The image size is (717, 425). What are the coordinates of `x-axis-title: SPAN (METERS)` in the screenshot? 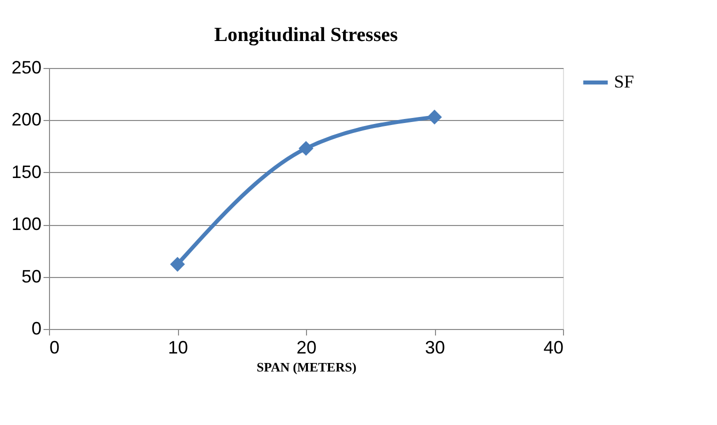 It's located at (306, 367).